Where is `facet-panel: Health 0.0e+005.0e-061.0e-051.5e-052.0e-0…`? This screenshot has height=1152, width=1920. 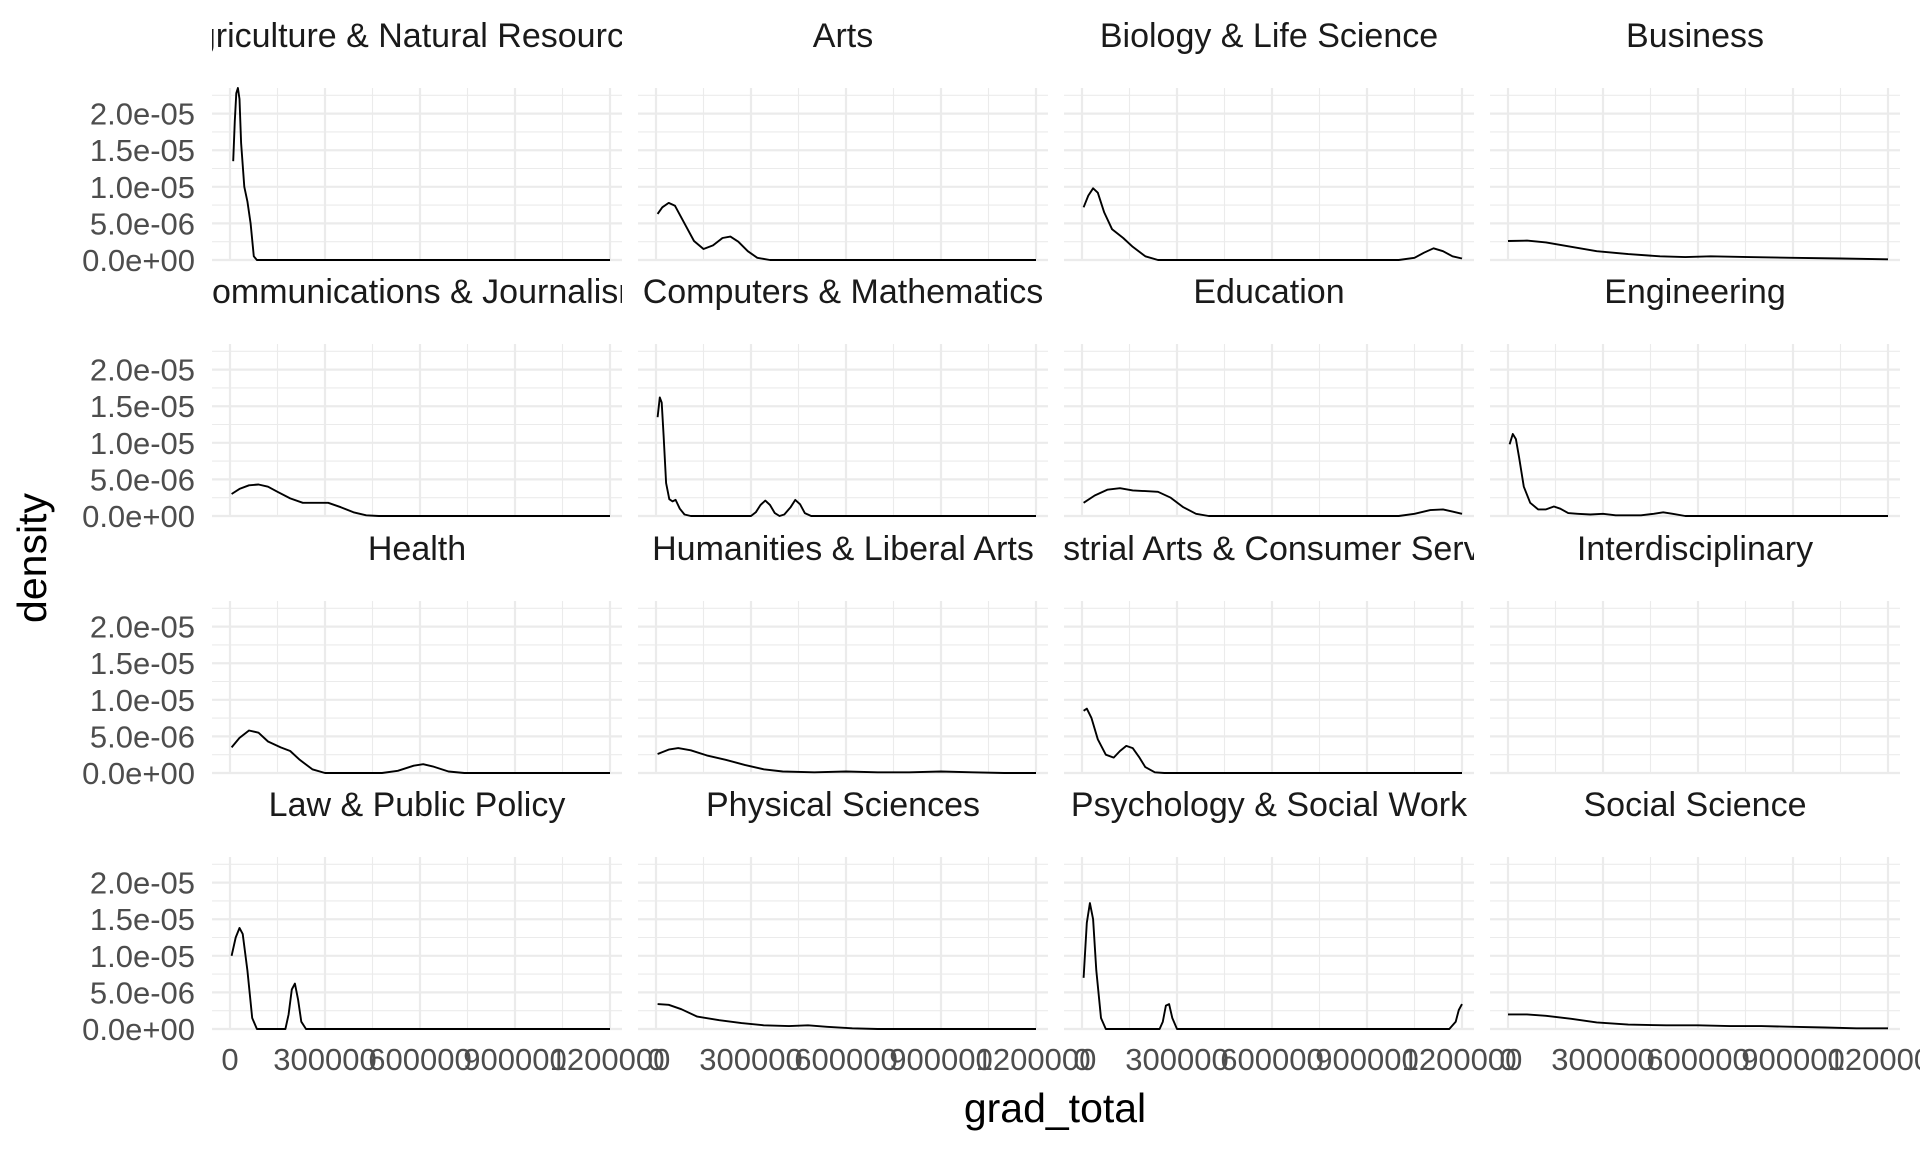 facet-panel: Health 0.0e+005.0e-061.0e-051.5e-052.0e-0… is located at coordinates (352, 660).